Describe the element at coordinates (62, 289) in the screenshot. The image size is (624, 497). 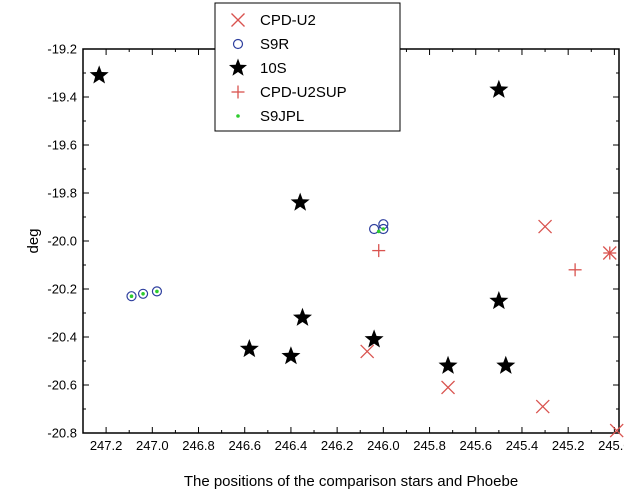
I see `y-tick-label: -20.2` at that location.